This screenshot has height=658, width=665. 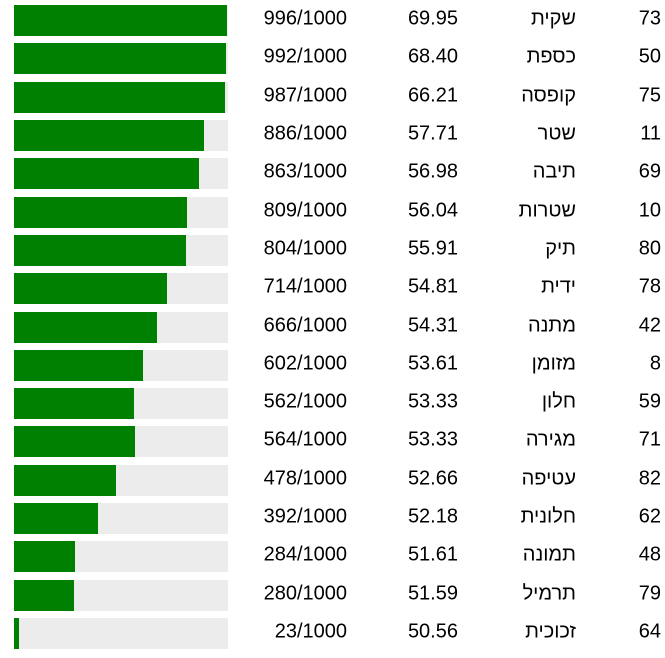 What do you see at coordinates (649, 593) in the screenshot?
I see `id-cell: 79` at bounding box center [649, 593].